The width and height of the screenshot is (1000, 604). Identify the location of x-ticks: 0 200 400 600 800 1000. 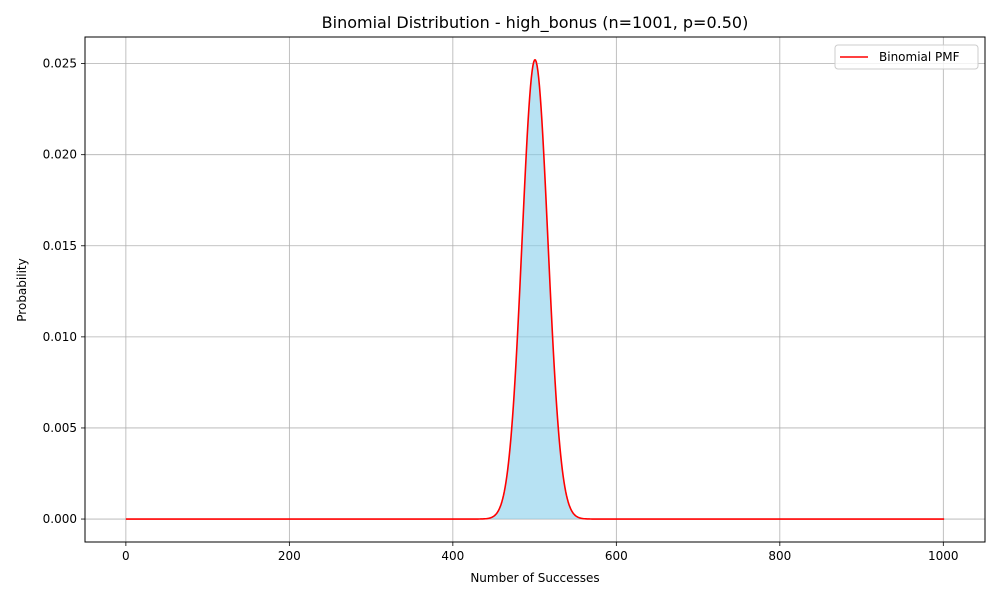
(540, 552).